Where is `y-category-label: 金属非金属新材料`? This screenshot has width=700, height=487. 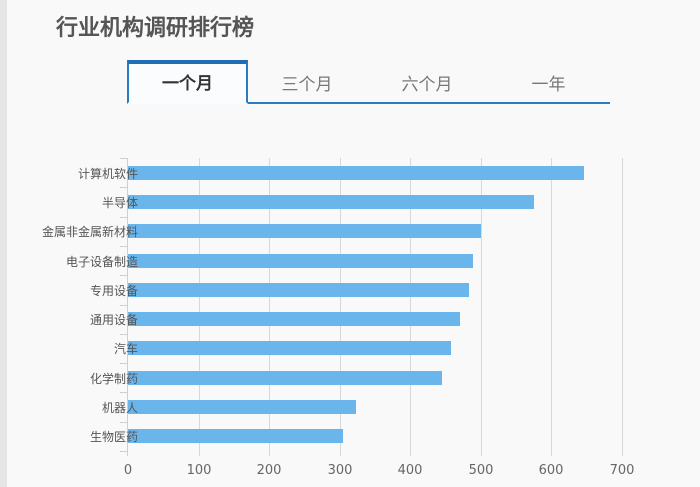 y-category-label: 金属非金属新材料 is located at coordinates (89, 232).